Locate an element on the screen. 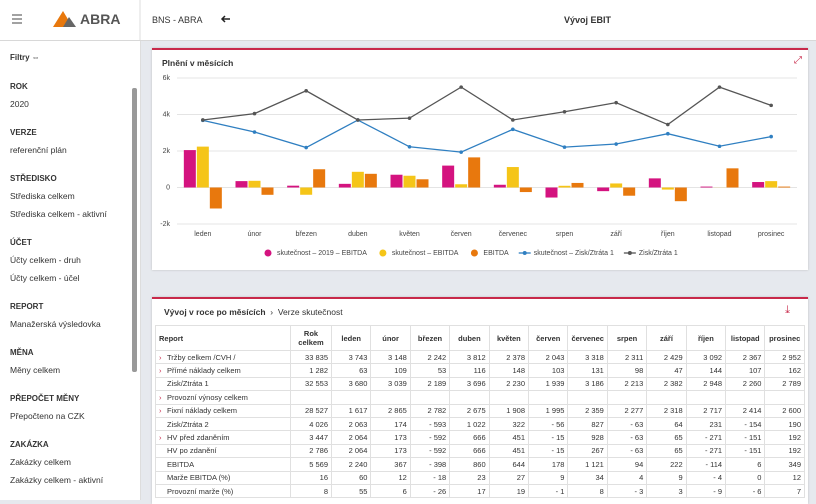 The height and width of the screenshot is (504, 816). x-tick-label: březen is located at coordinates (306, 234).